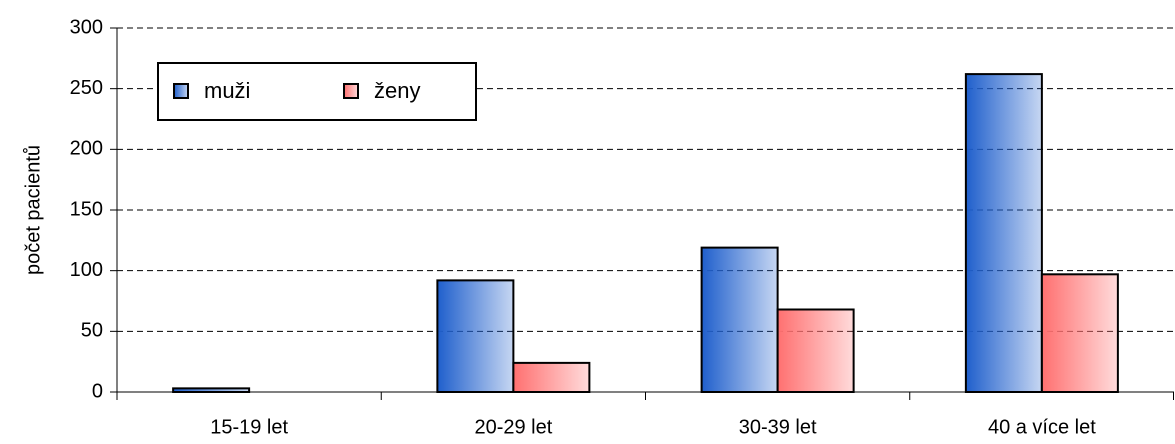 This screenshot has width=1175, height=444. Describe the element at coordinates (86, 149) in the screenshot. I see `y-tick-label: 200` at that location.